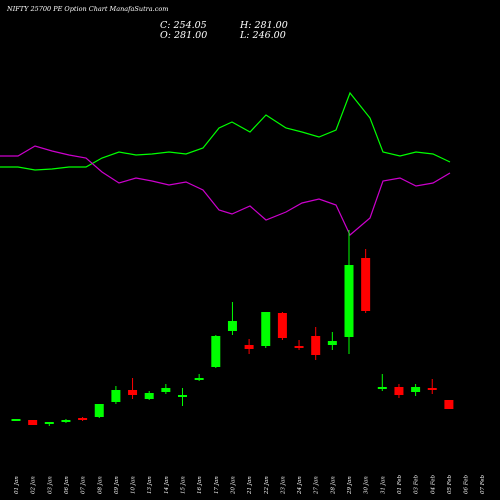 The width and height of the screenshot is (500, 500). I want to click on x-tick-label: 17 Jan, so click(217, 485).